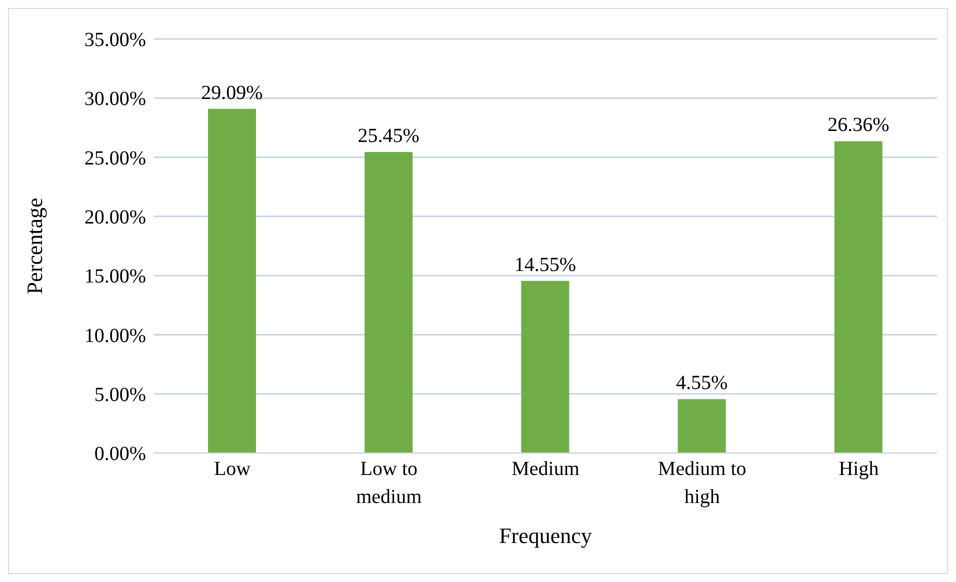 The height and width of the screenshot is (582, 956). I want to click on x-tick-label: High, so click(858, 469).